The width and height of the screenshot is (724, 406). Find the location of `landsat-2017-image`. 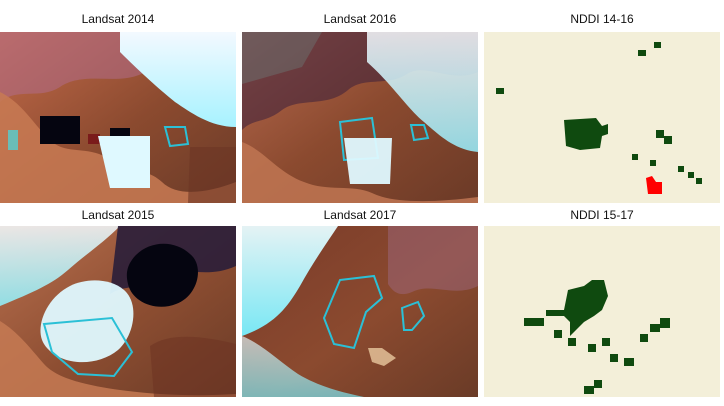

landsat-2017-image is located at coordinates (360, 311).